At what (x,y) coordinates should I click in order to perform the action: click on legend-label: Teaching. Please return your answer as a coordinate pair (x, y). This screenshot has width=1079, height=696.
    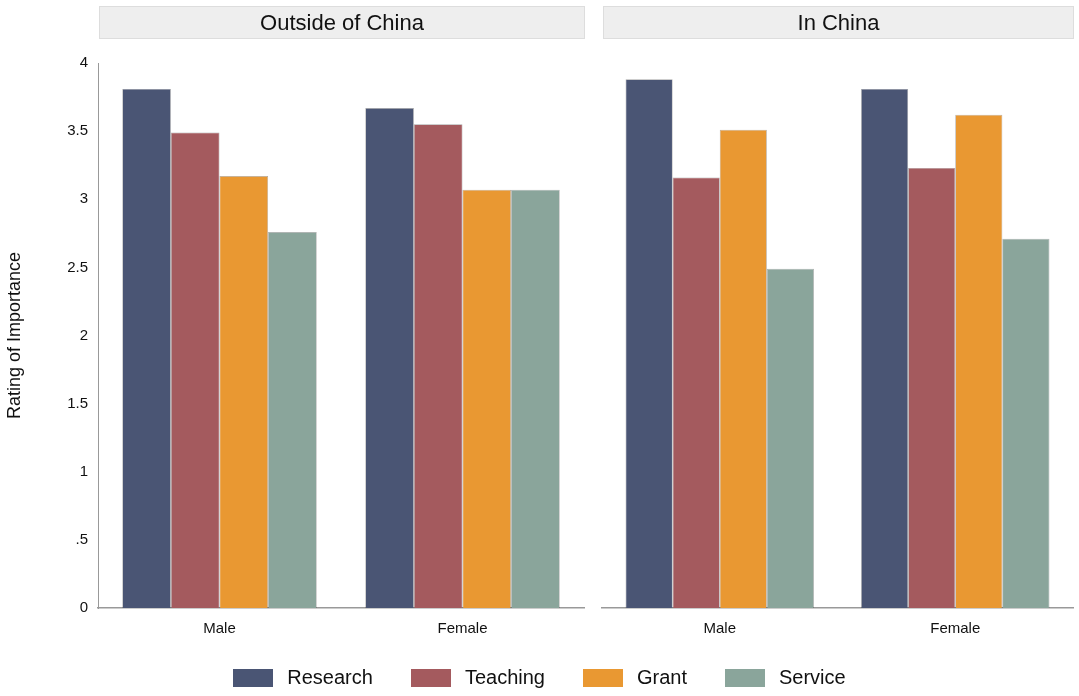
    Looking at the image, I should click on (504, 677).